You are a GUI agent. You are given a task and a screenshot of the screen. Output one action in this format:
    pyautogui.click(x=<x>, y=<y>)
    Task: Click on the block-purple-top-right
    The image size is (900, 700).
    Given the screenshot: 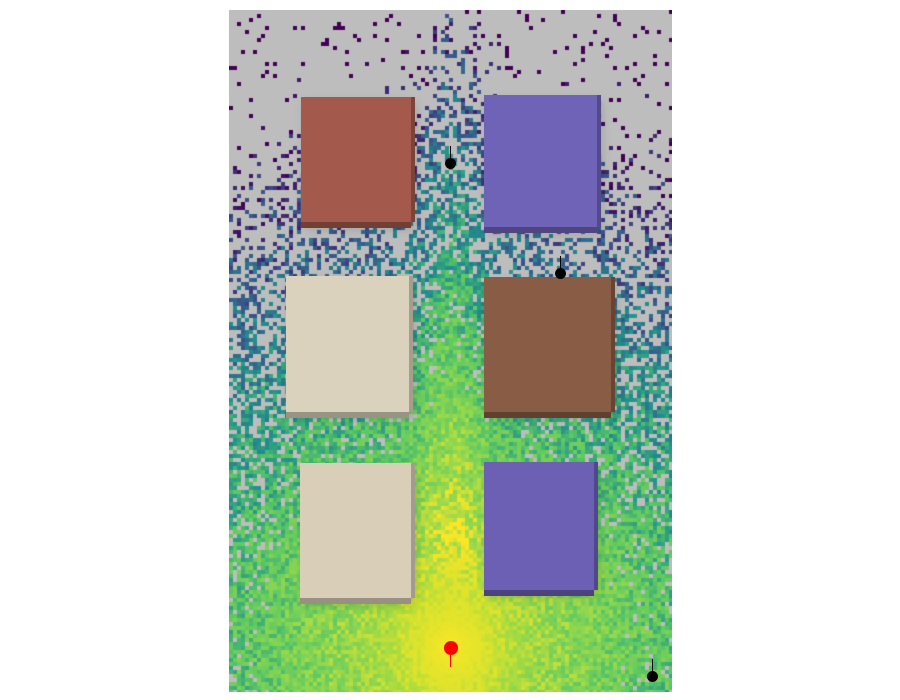 What is the action you would take?
    pyautogui.click(x=542, y=164)
    